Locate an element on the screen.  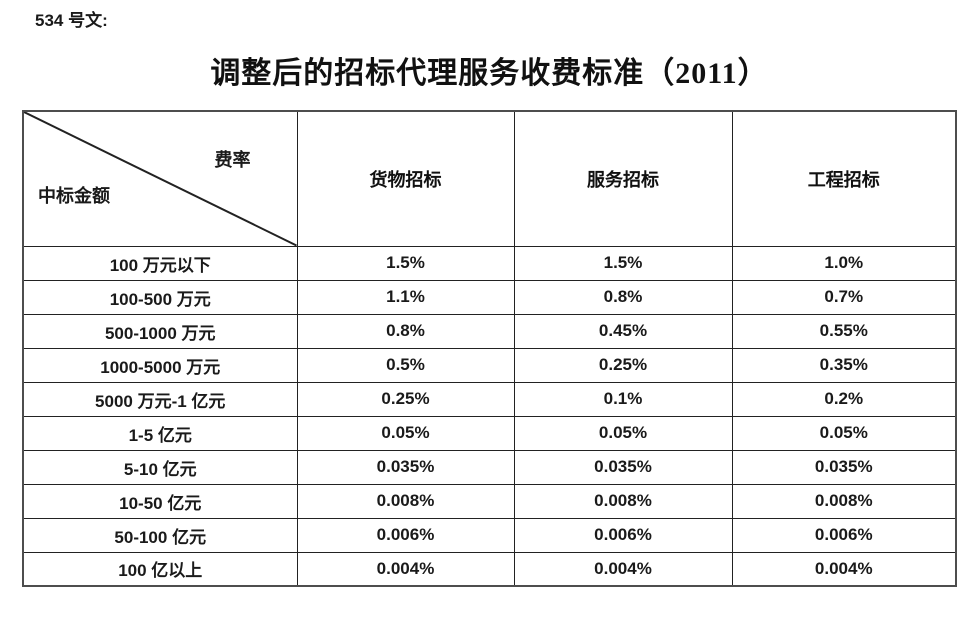
fee-value-engineering: 0.05% is located at coordinates (844, 433).